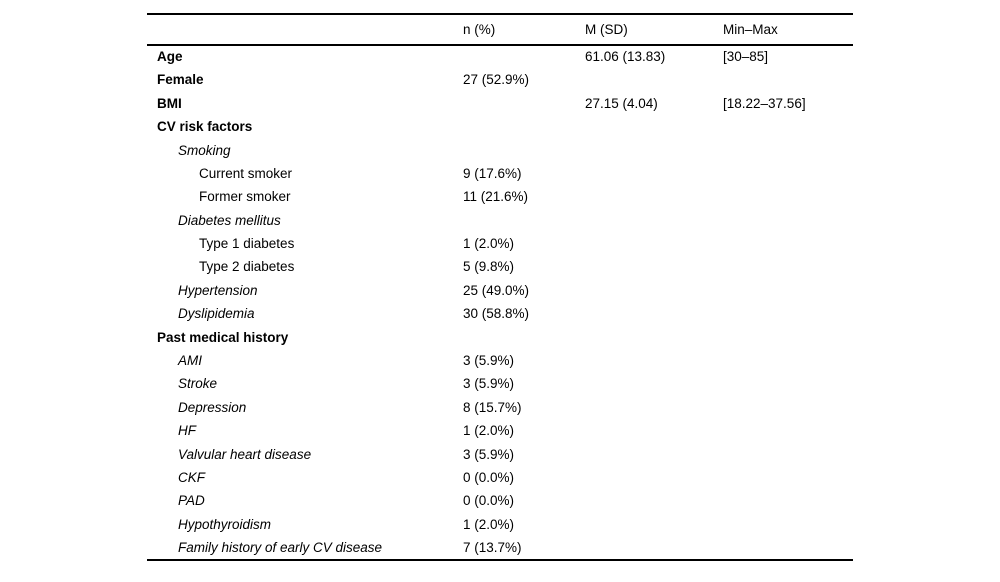  Describe the element at coordinates (500, 477) in the screenshot. I see `table-row: CKF 0 (0.0%)` at that location.